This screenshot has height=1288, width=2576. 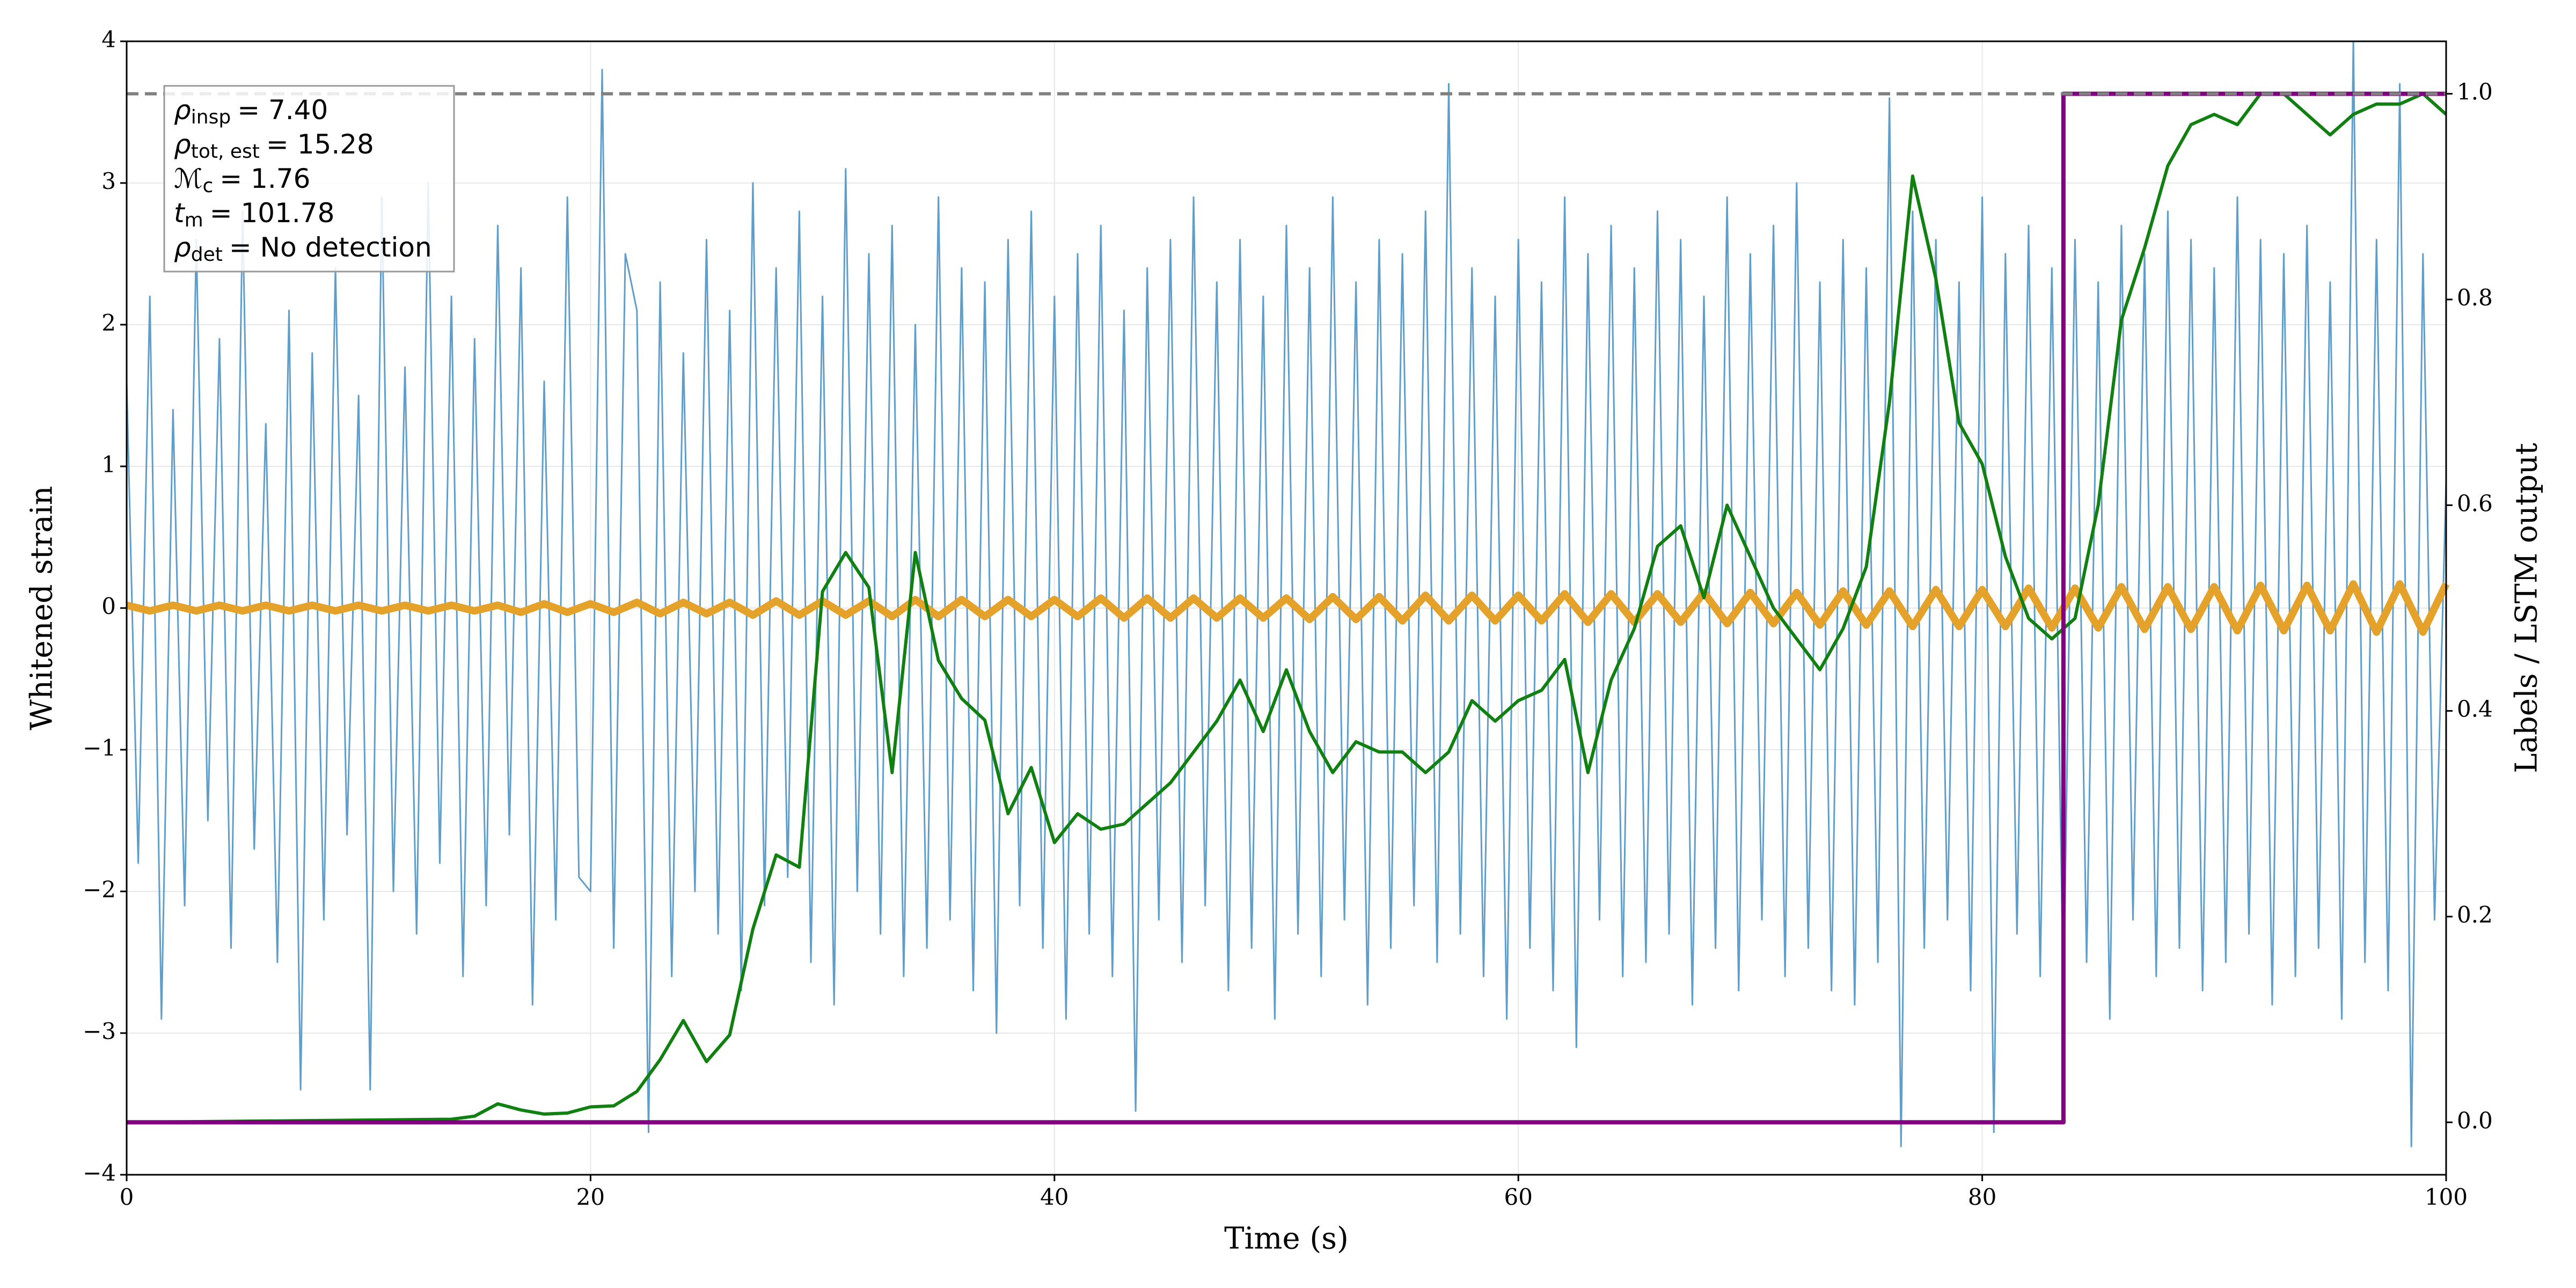 I want to click on x-tick-label: 0, so click(x=127, y=1197).